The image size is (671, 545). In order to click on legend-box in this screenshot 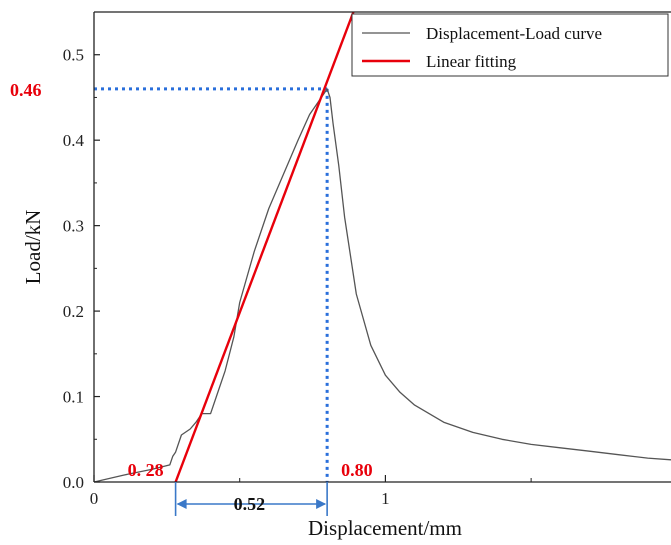, I will do `click(510, 45)`.